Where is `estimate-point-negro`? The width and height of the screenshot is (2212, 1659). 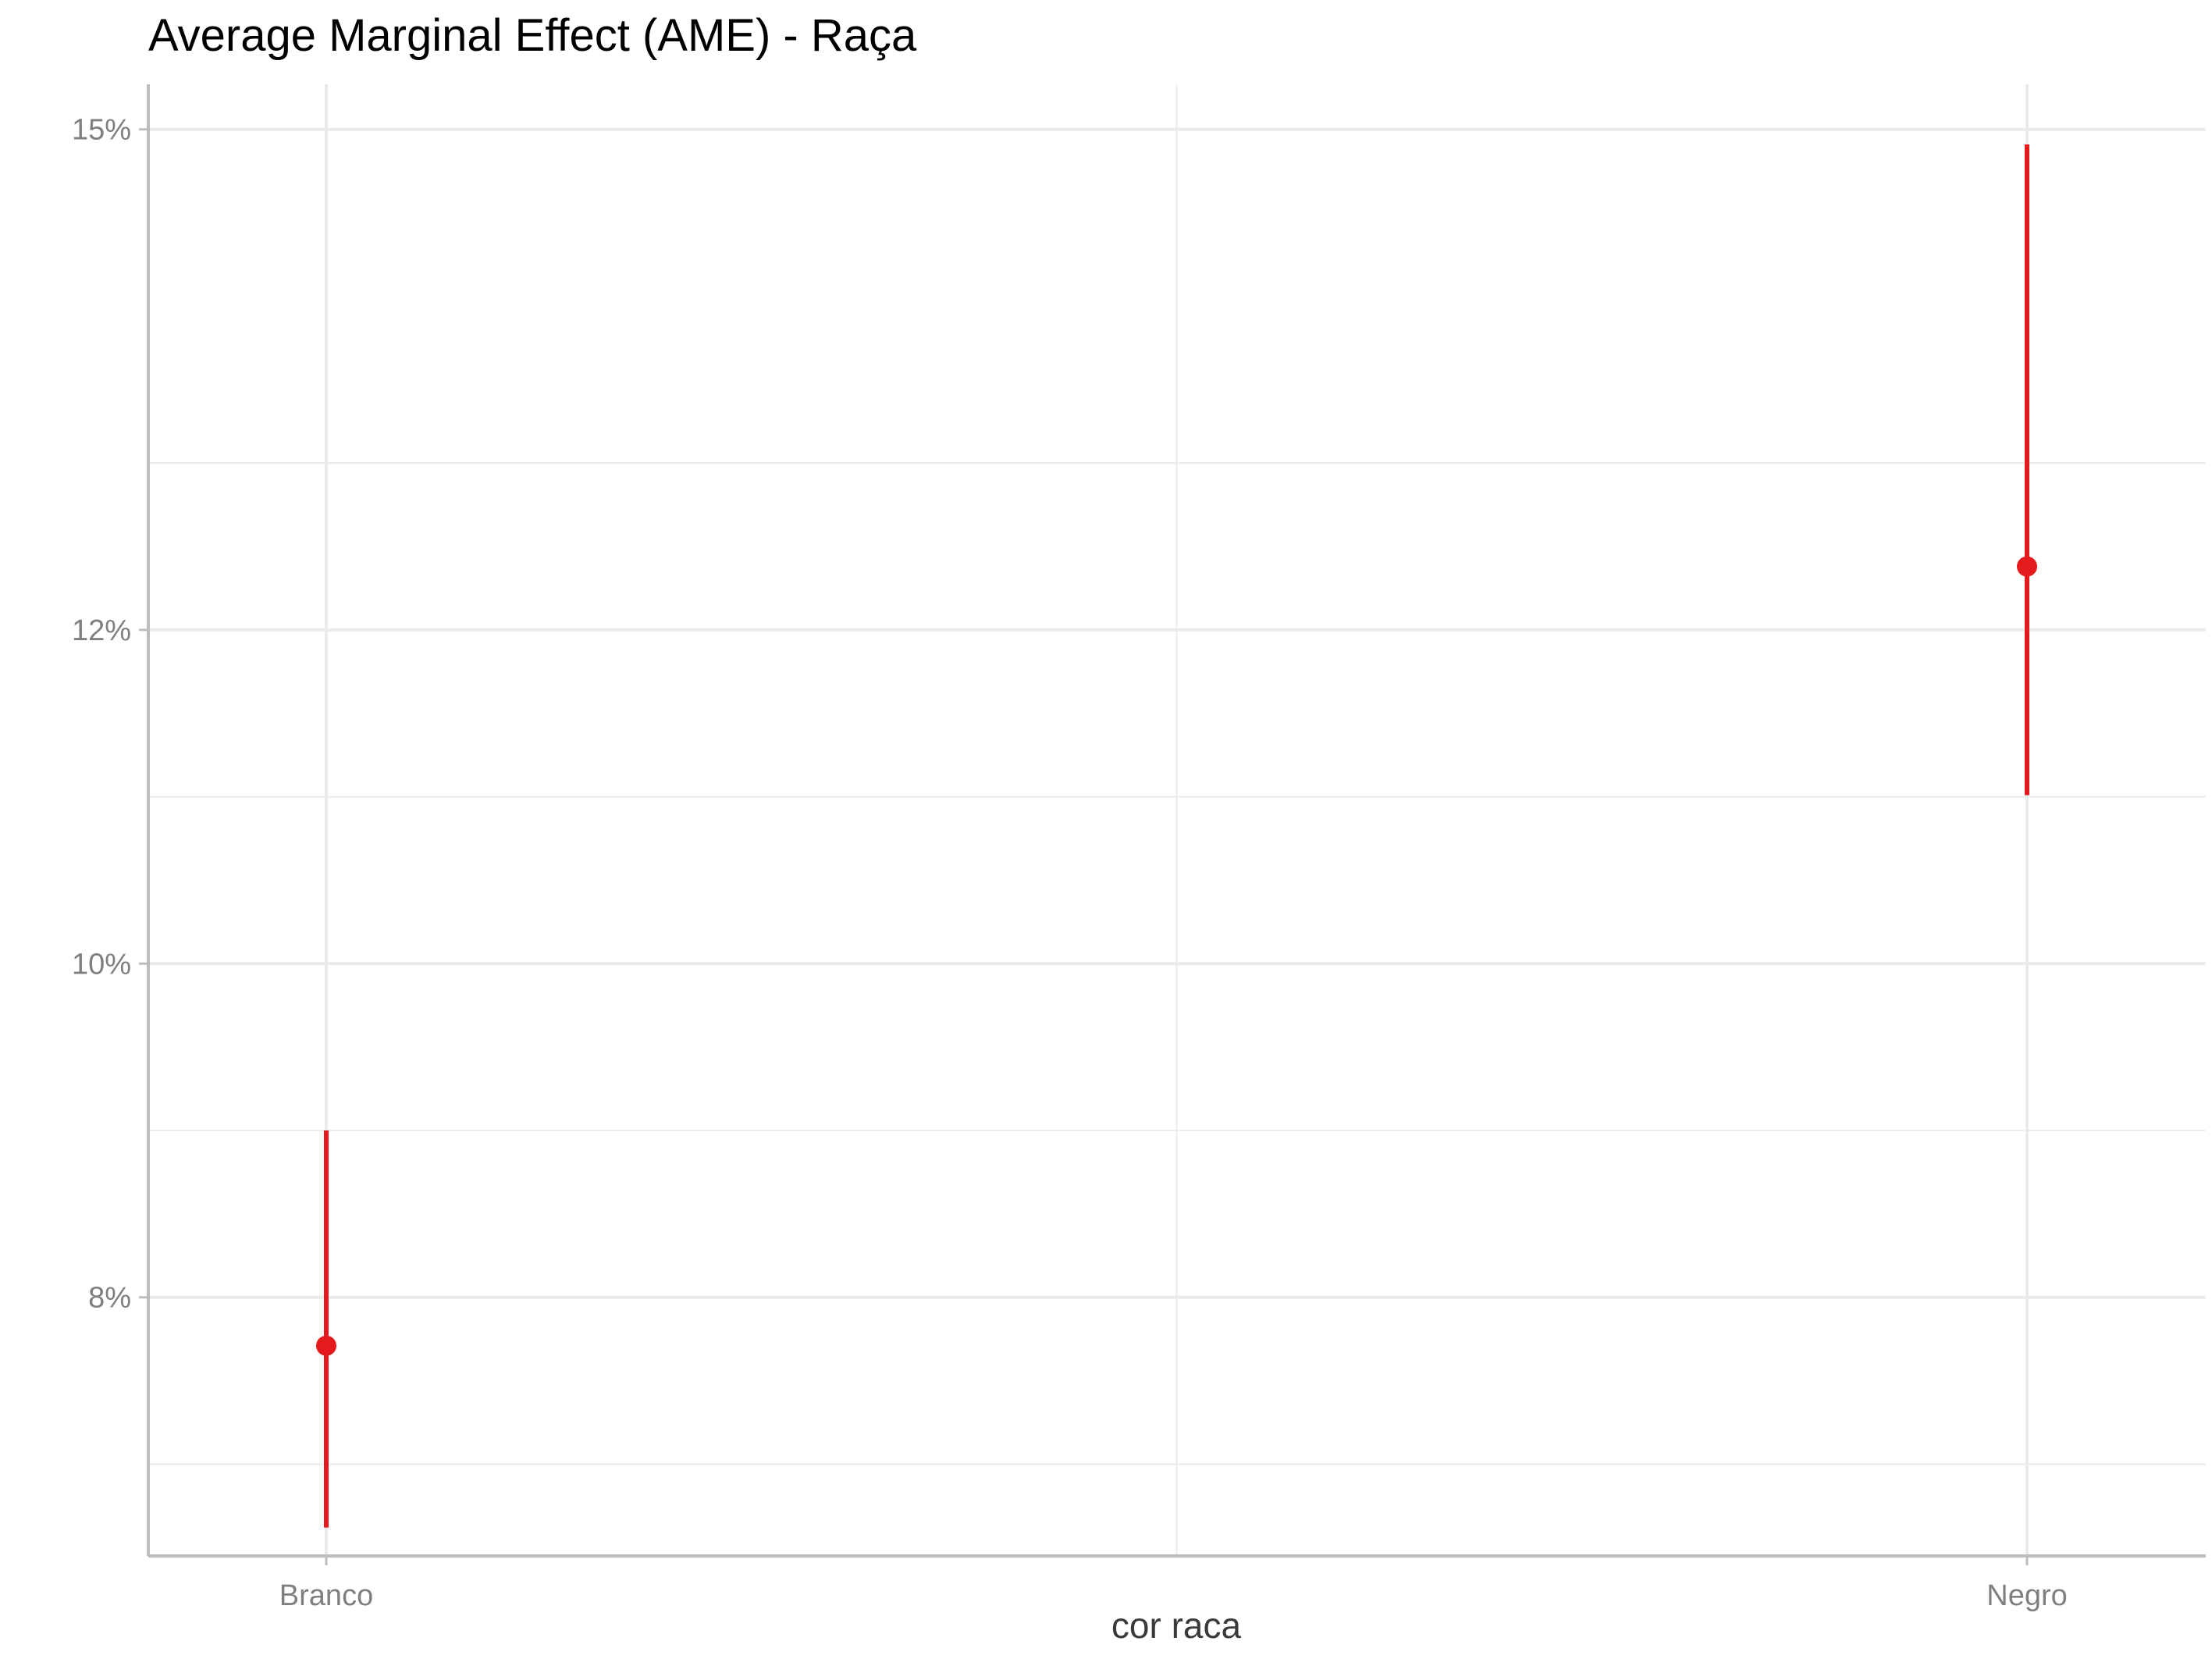
estimate-point-negro is located at coordinates (2027, 566).